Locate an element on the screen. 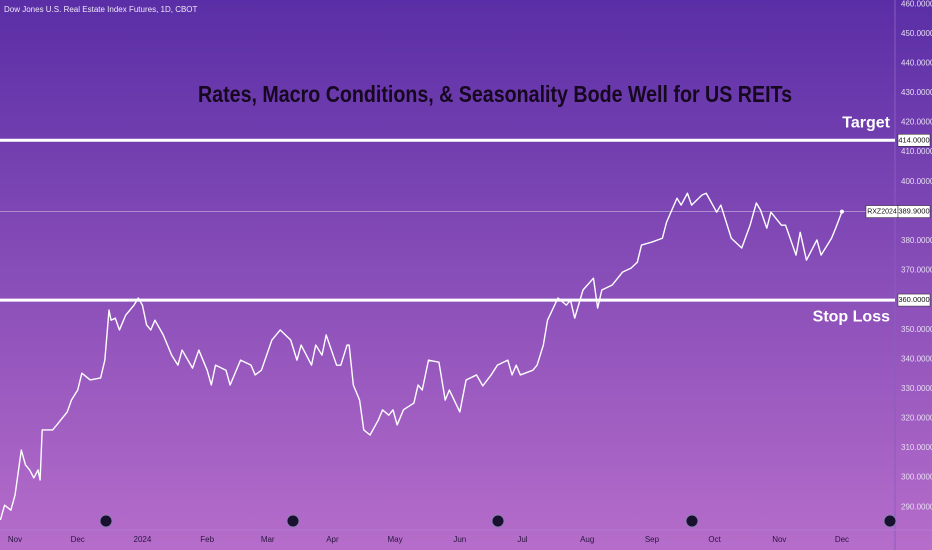  y-tick-label: 450.0000 is located at coordinates (916, 33).